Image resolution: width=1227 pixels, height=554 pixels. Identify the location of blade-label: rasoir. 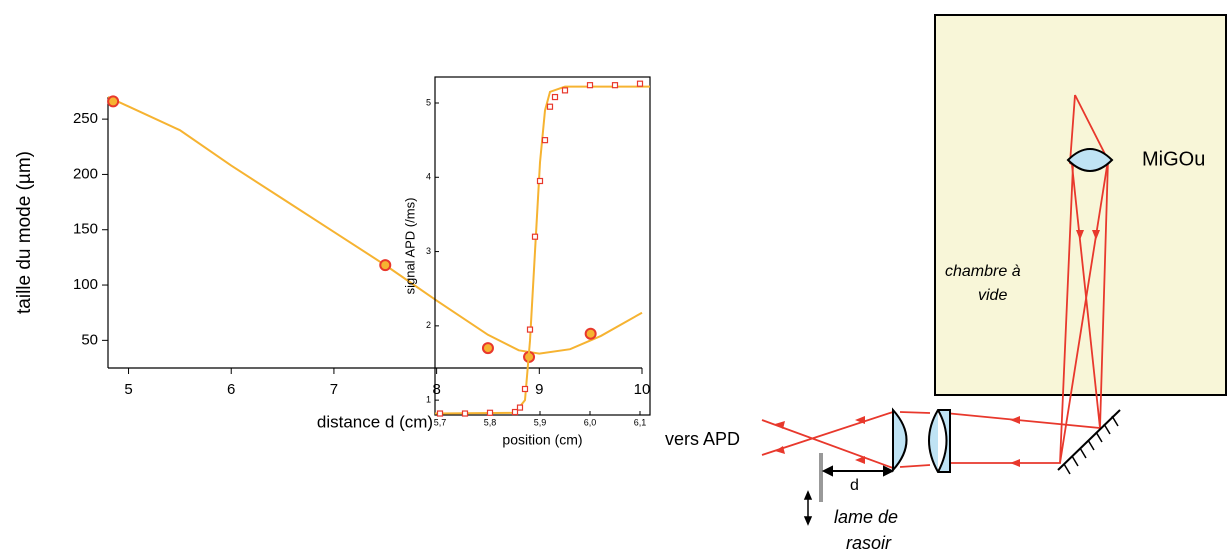
(869, 543).